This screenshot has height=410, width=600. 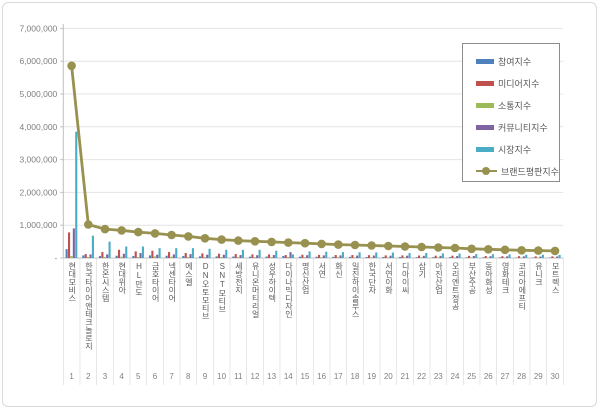 What do you see at coordinates (516, 127) in the screenshot?
I see `legend-item: 커뮤니티지수` at bounding box center [516, 127].